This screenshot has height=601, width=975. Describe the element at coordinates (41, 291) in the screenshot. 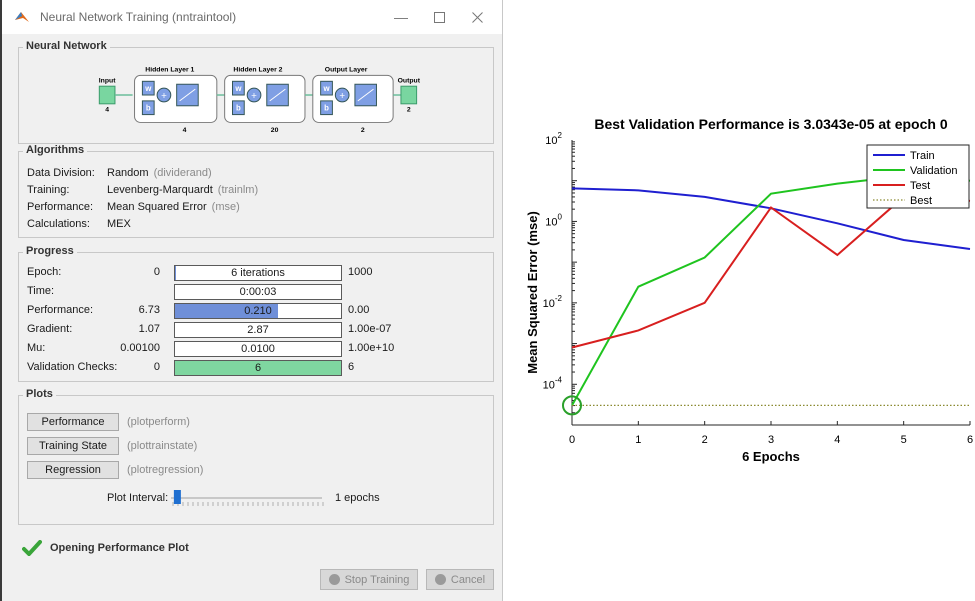

I see `progress-key: Time:` at that location.